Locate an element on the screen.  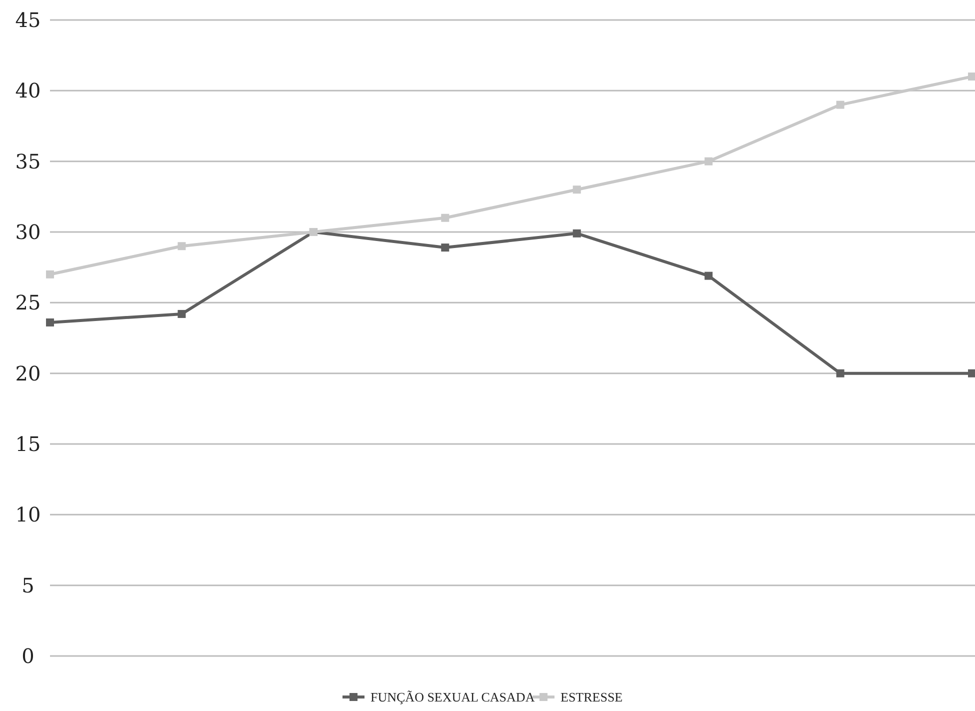
y-tick-label: 5 is located at coordinates (28, 585).